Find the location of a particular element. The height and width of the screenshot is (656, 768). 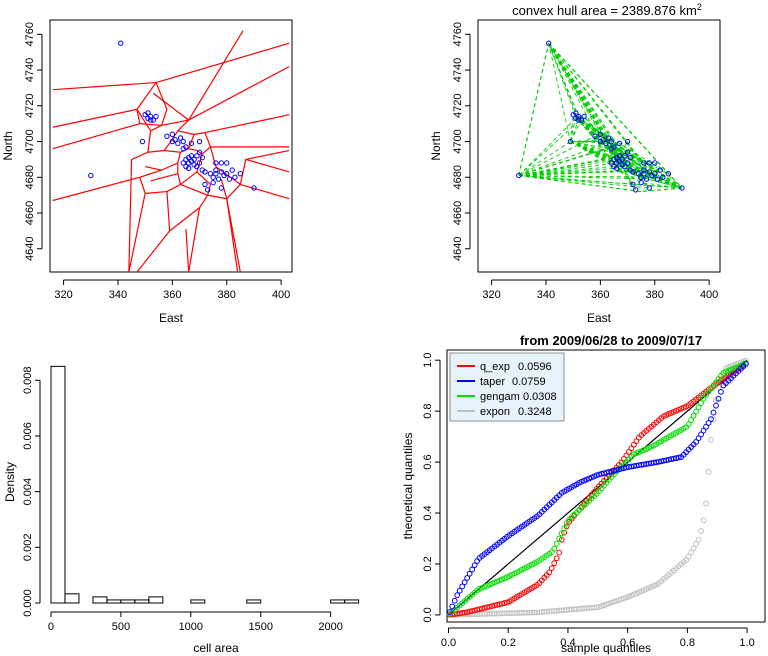

histogram-x-label: cell area is located at coordinates (216, 648).